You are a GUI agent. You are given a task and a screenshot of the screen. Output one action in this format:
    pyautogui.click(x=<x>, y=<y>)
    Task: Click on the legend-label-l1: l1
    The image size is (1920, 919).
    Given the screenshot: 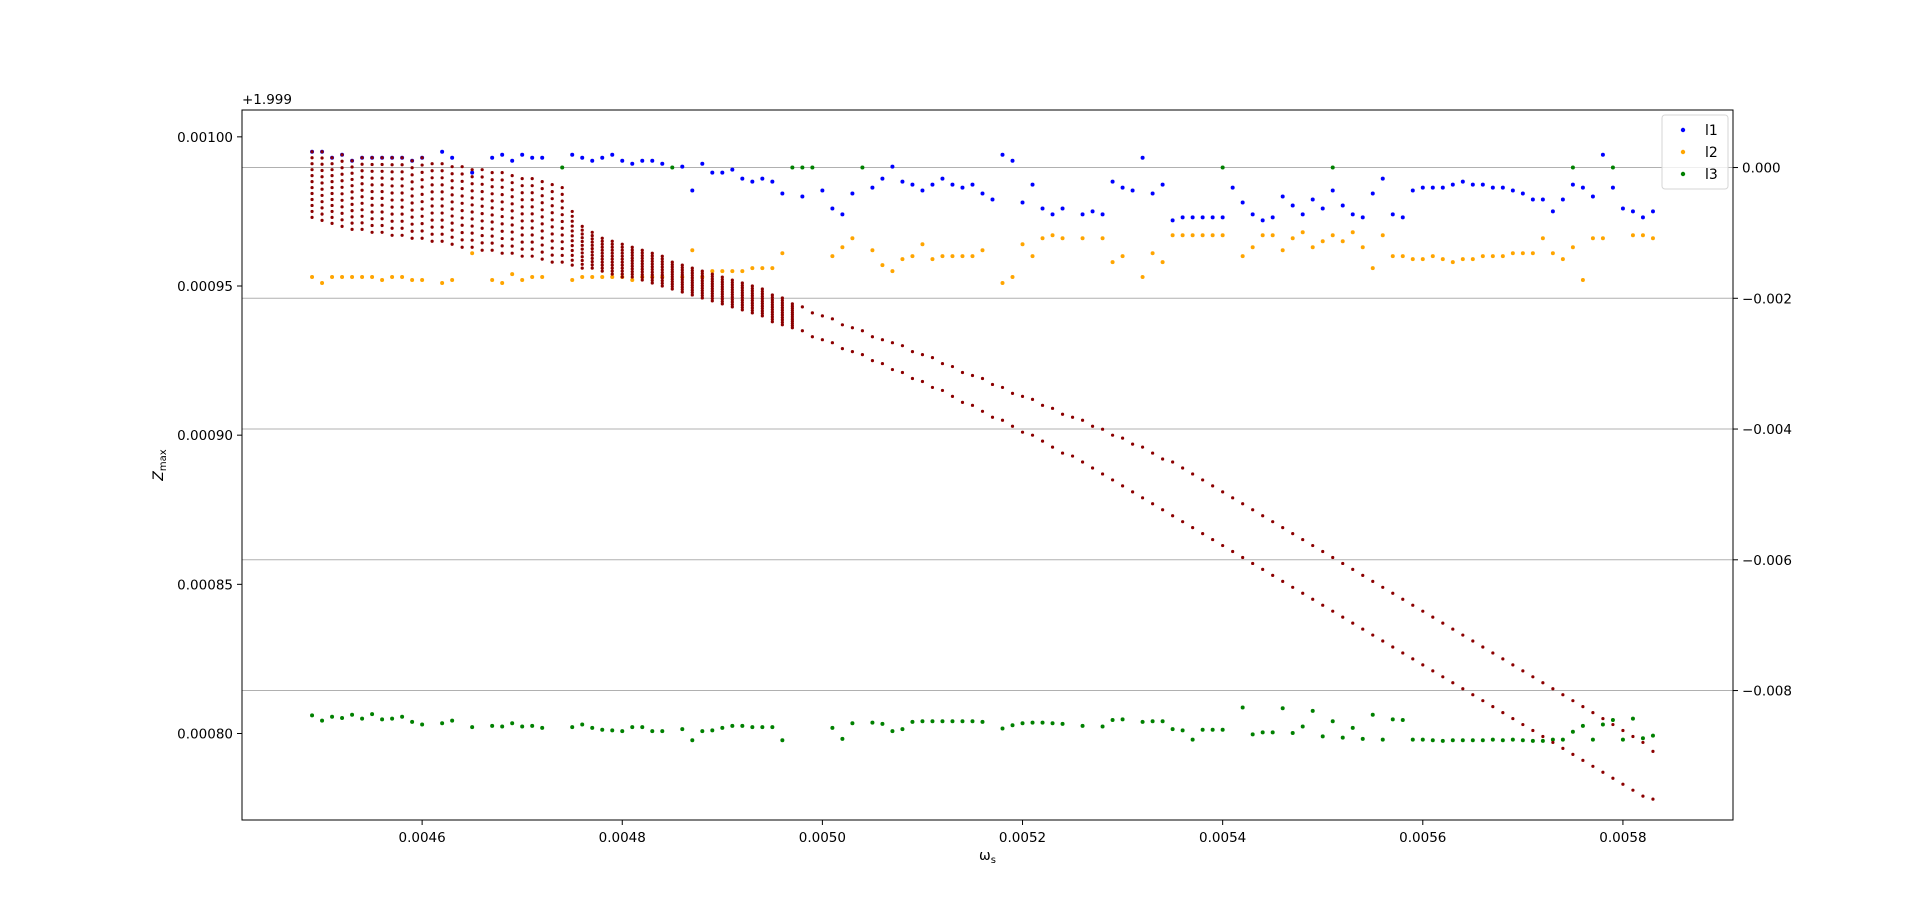 What is the action you would take?
    pyautogui.click(x=1711, y=131)
    